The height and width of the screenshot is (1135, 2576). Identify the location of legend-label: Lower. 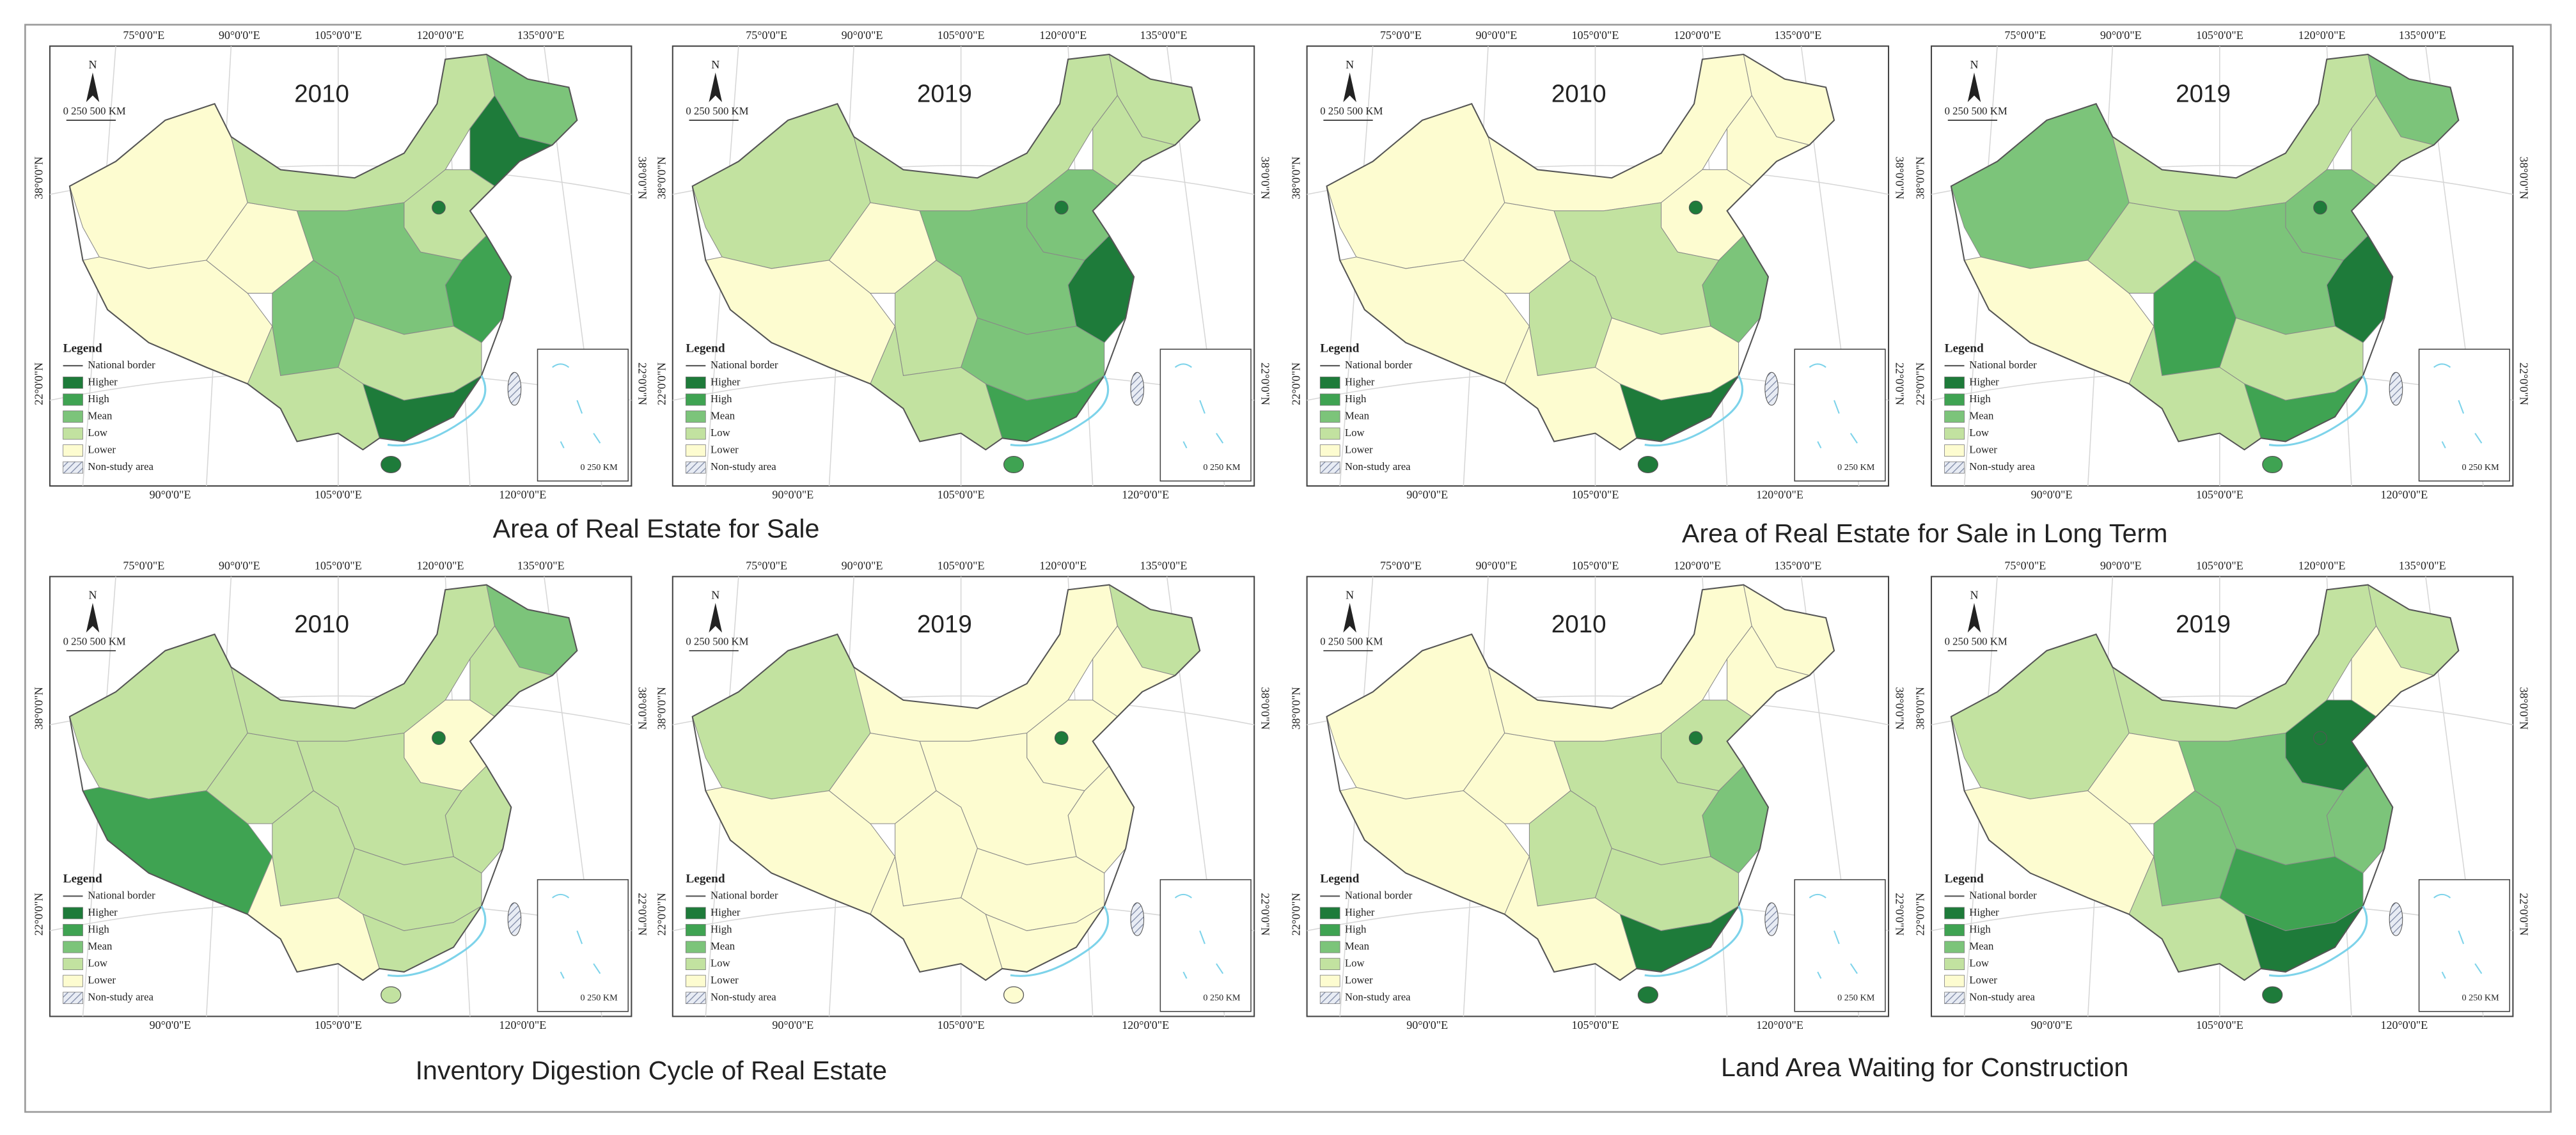
(1983, 980).